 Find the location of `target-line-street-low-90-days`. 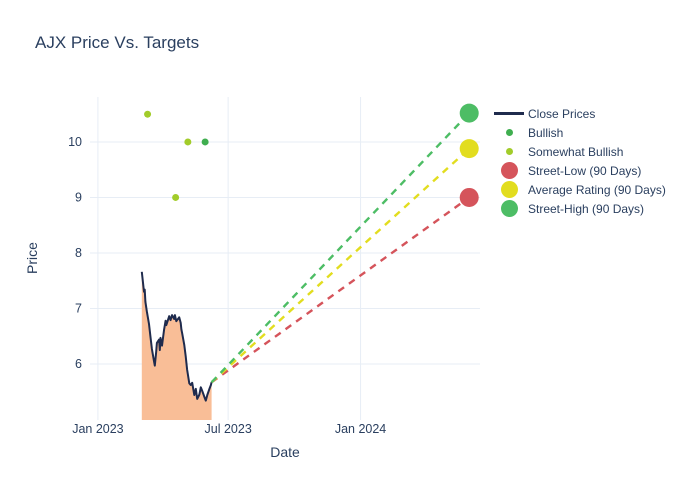

target-line-street-low-90-days is located at coordinates (340, 290).